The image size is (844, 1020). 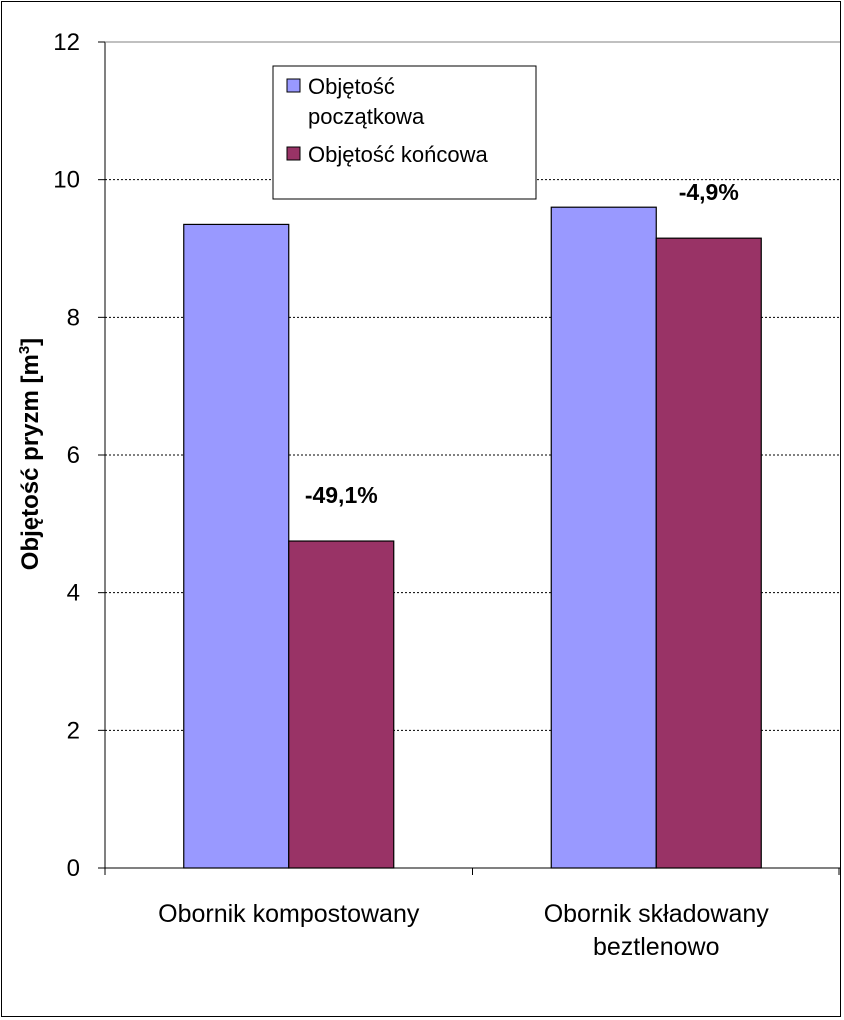 What do you see at coordinates (73, 455) in the screenshot?
I see `y-tick-label: 6` at bounding box center [73, 455].